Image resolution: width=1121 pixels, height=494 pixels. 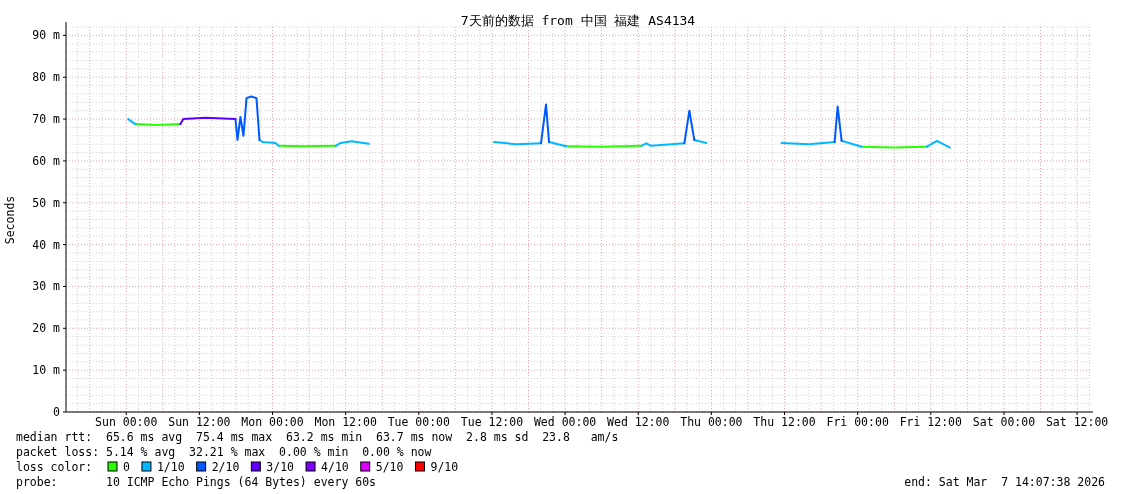 I want to click on annotation: end: Sat Mar 7 14:07:38 2026, so click(x=1004, y=482).